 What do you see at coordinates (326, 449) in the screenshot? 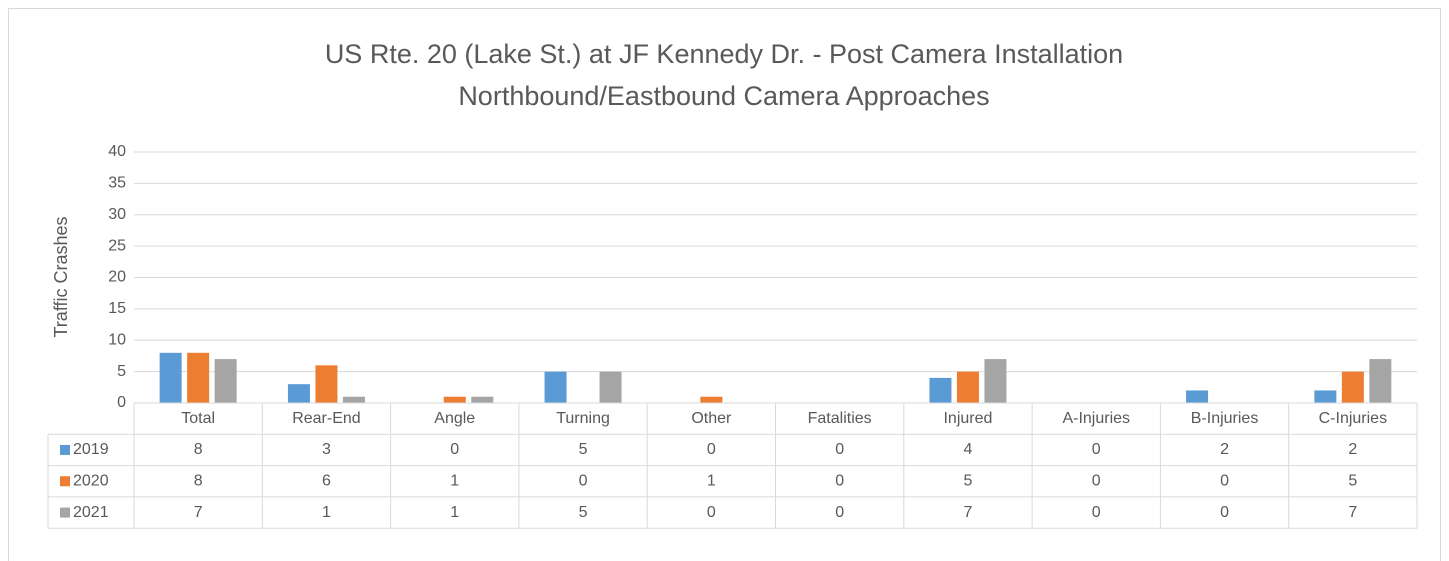
I see `table-value: 3` at bounding box center [326, 449].